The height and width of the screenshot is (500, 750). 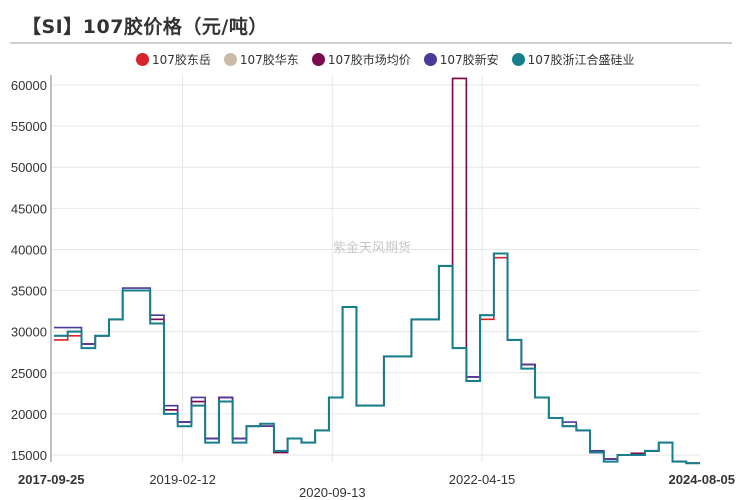 I want to click on y-tick-label: 35000, so click(x=29, y=291).